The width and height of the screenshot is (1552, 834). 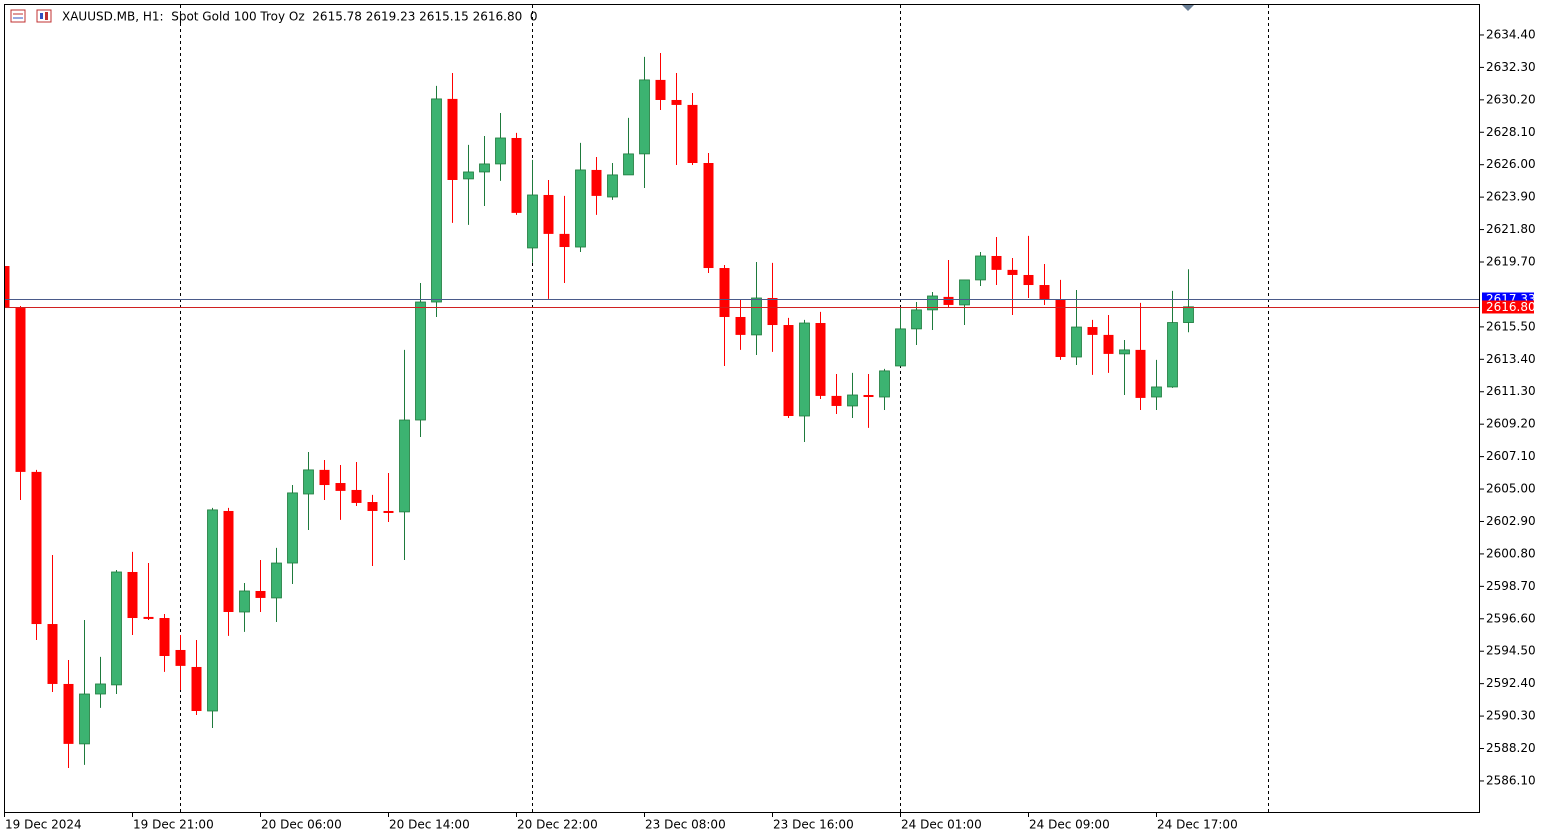 What do you see at coordinates (1511, 326) in the screenshot?
I see `y-tick-label: 2615.50` at bounding box center [1511, 326].